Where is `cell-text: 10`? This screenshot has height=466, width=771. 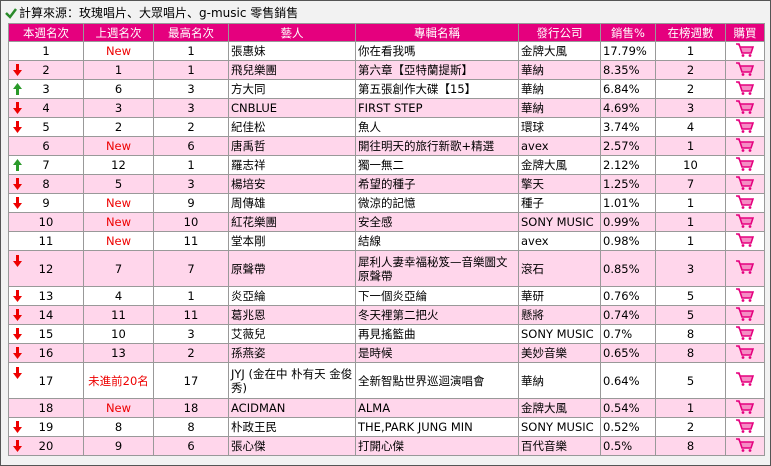
cell-text: 10 is located at coordinates (690, 165).